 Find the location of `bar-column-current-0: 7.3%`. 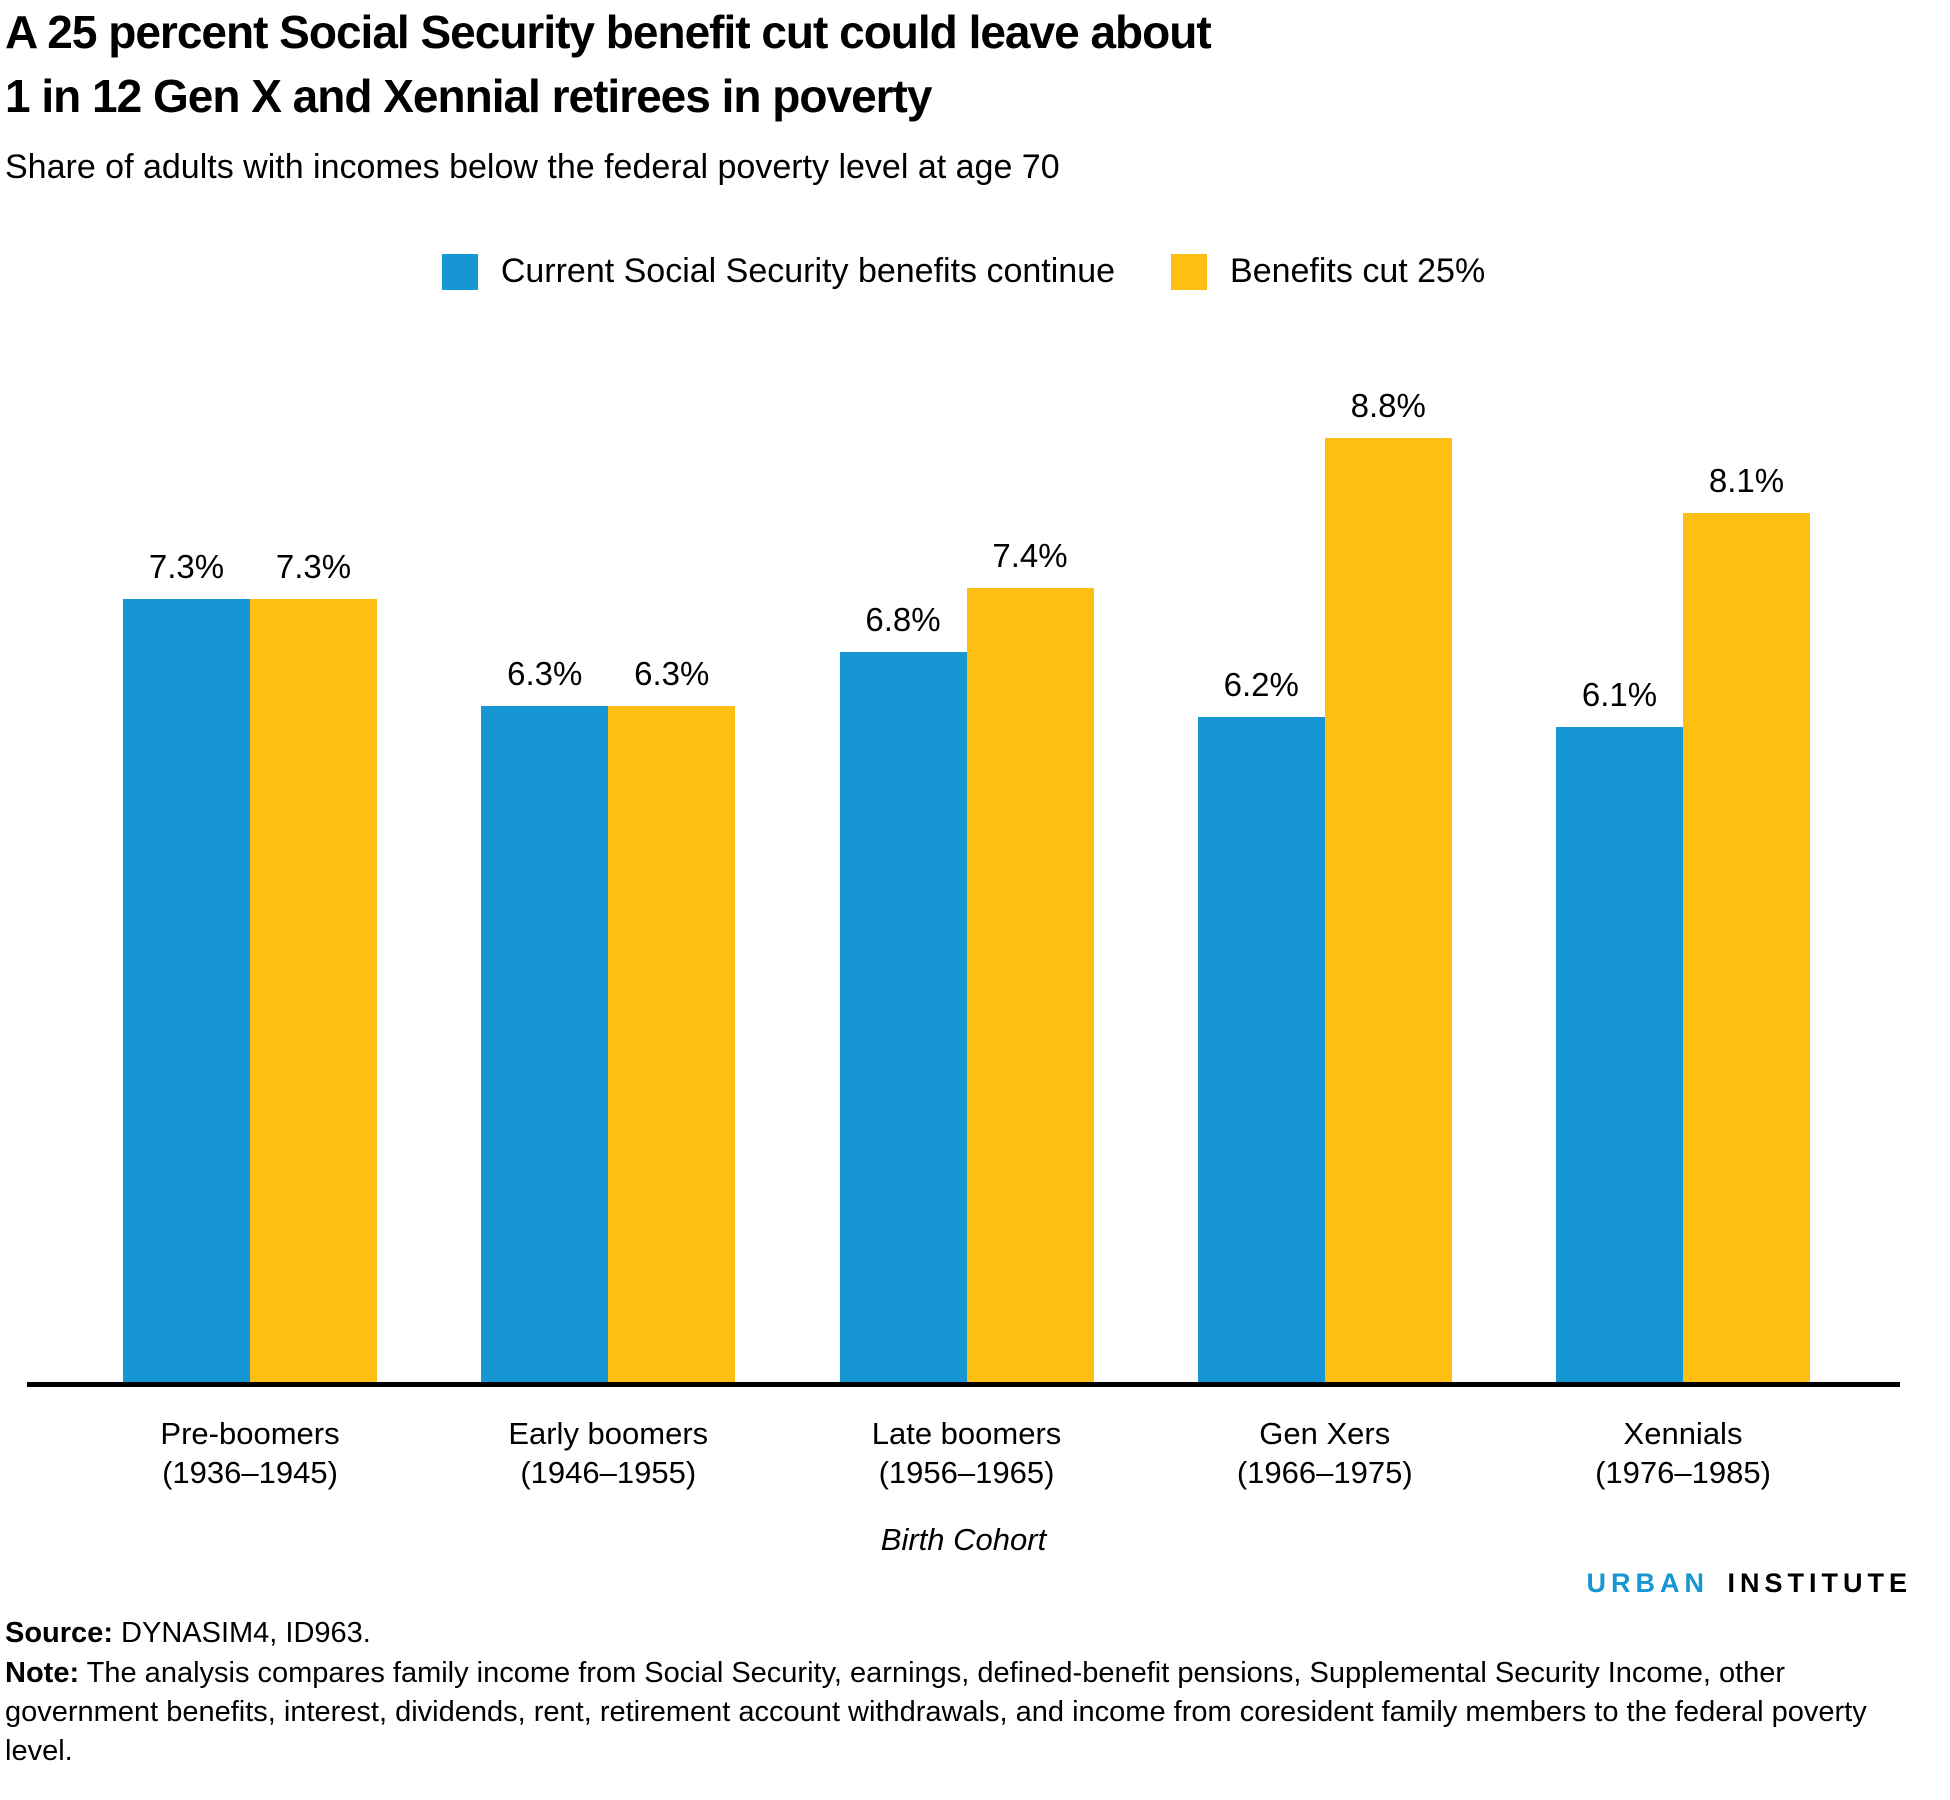

bar-column-current-0: 7.3% is located at coordinates (186, 964).